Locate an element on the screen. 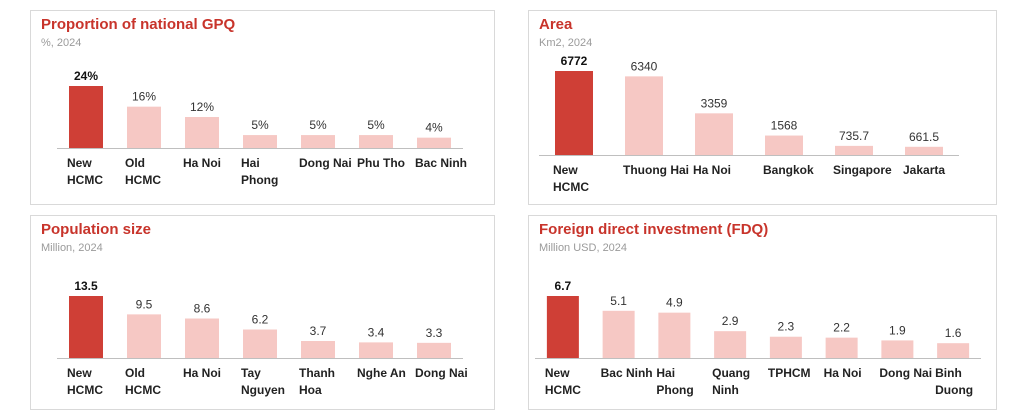 The height and width of the screenshot is (420, 1024). category-label: Nghe An is located at coordinates (381, 373).